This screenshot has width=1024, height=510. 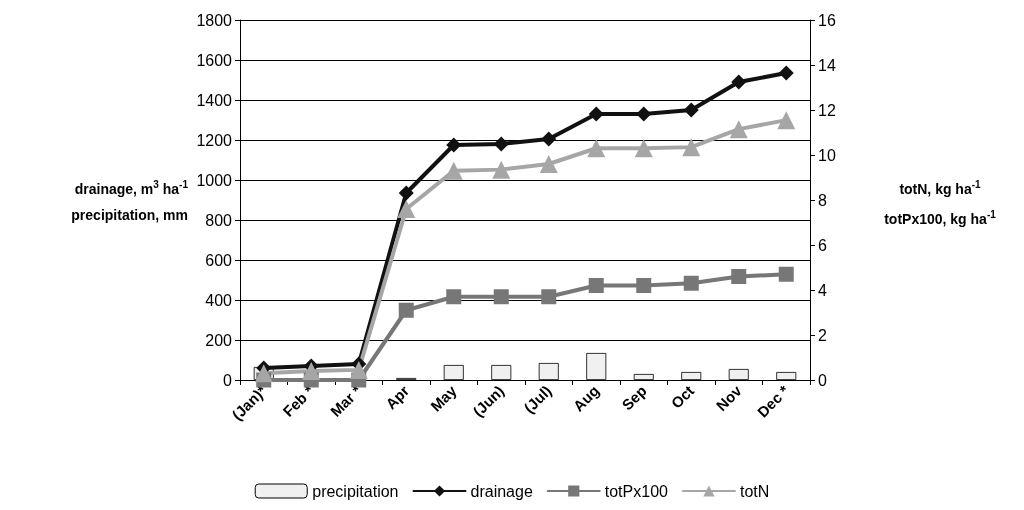 I want to click on y2-tick-label: 2, so click(x=822, y=335).